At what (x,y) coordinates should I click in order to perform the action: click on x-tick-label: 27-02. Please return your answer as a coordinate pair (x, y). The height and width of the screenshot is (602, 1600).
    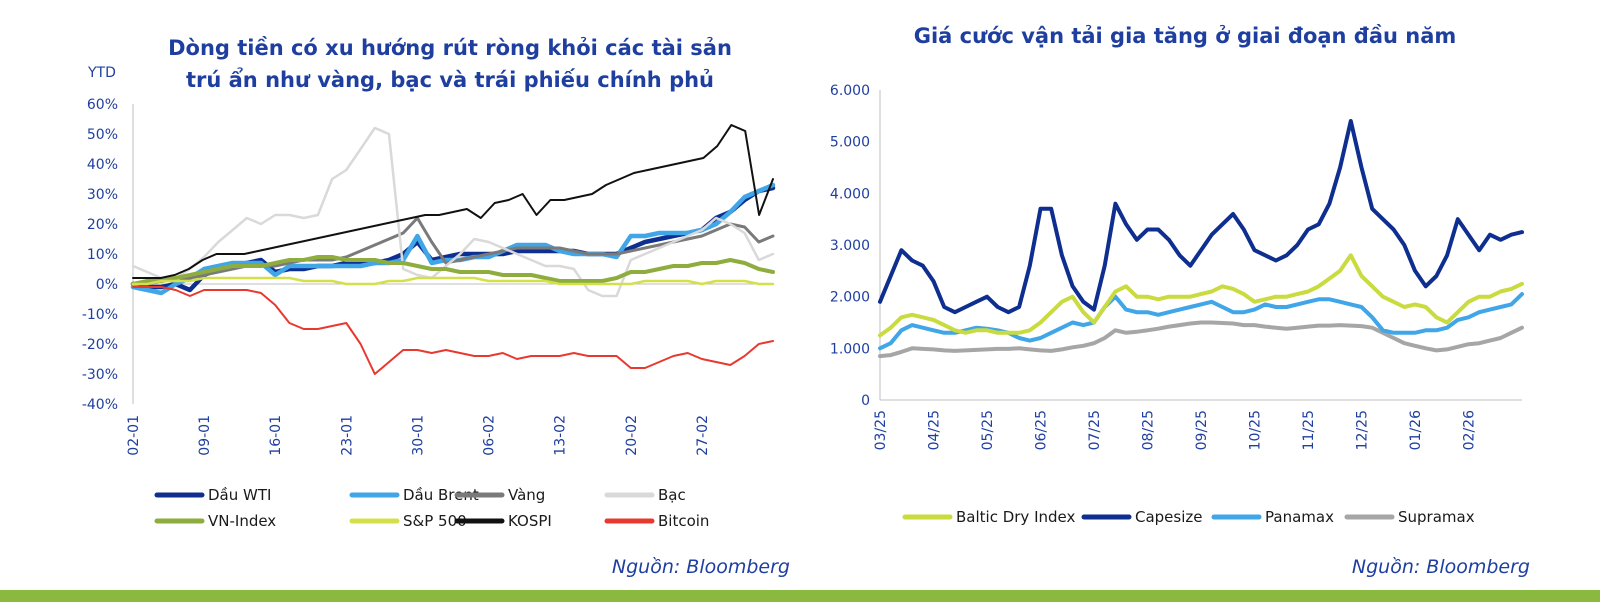
    Looking at the image, I should click on (703, 435).